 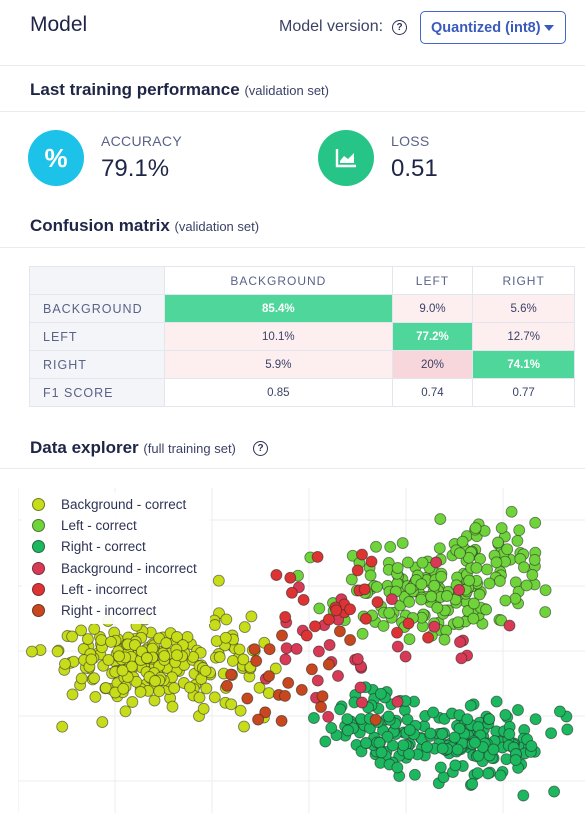 I want to click on legend-item: Right - correct, so click(x=89, y=546).